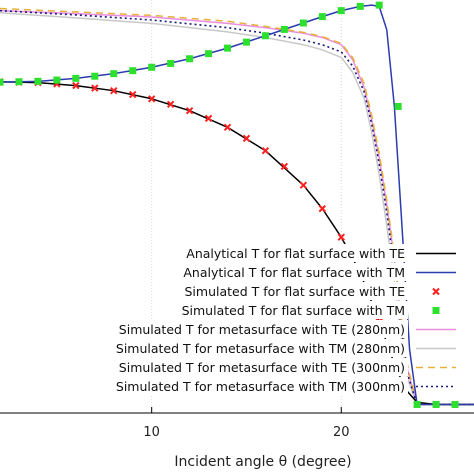  What do you see at coordinates (341, 432) in the screenshot?
I see `x-tick-label: 20` at bounding box center [341, 432].